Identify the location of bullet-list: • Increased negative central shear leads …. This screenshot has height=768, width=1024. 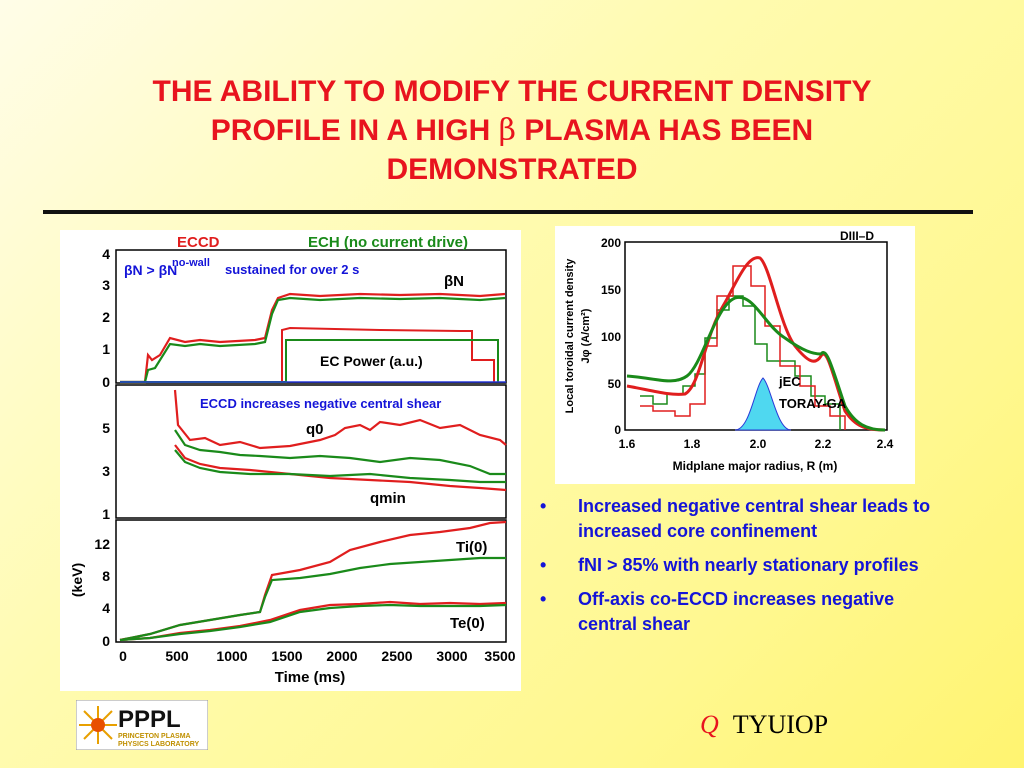
(740, 570).